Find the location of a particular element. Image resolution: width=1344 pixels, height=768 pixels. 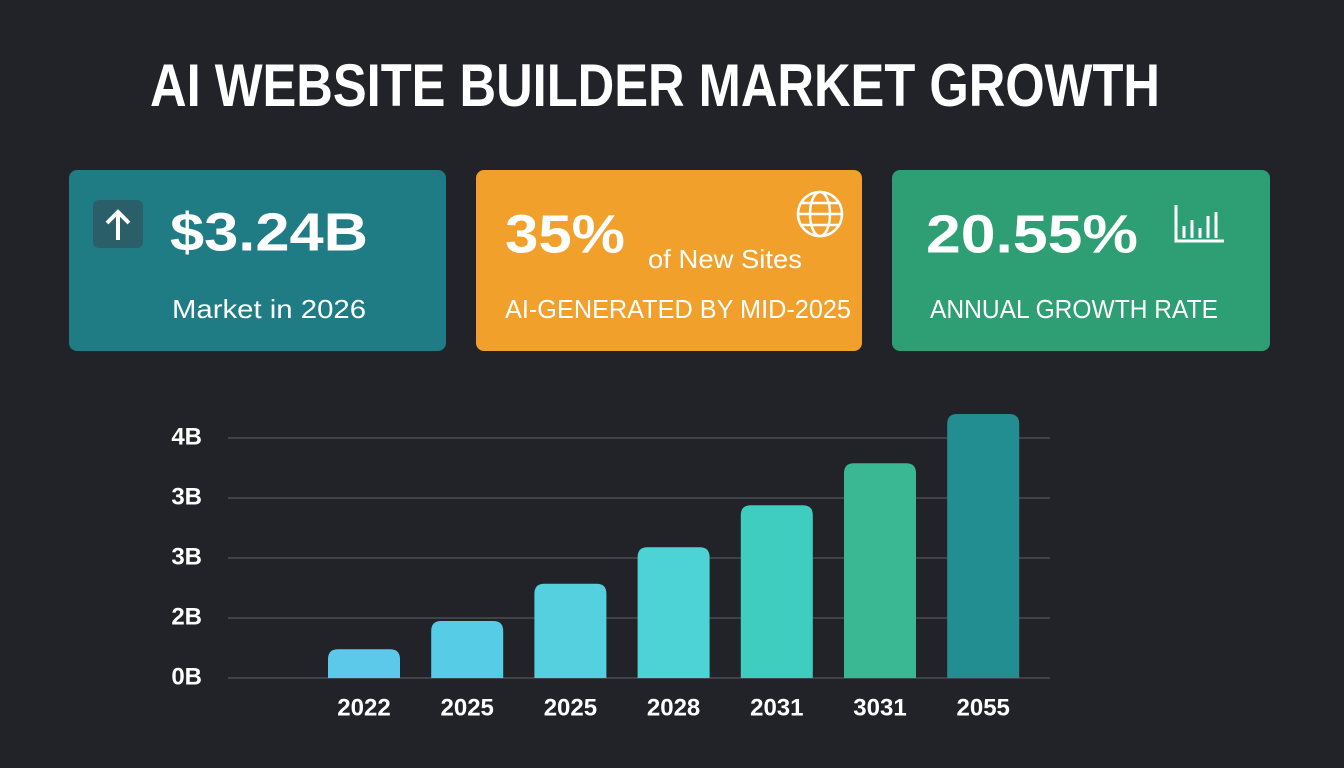

card-value: 20.55% is located at coordinates (1032, 234).